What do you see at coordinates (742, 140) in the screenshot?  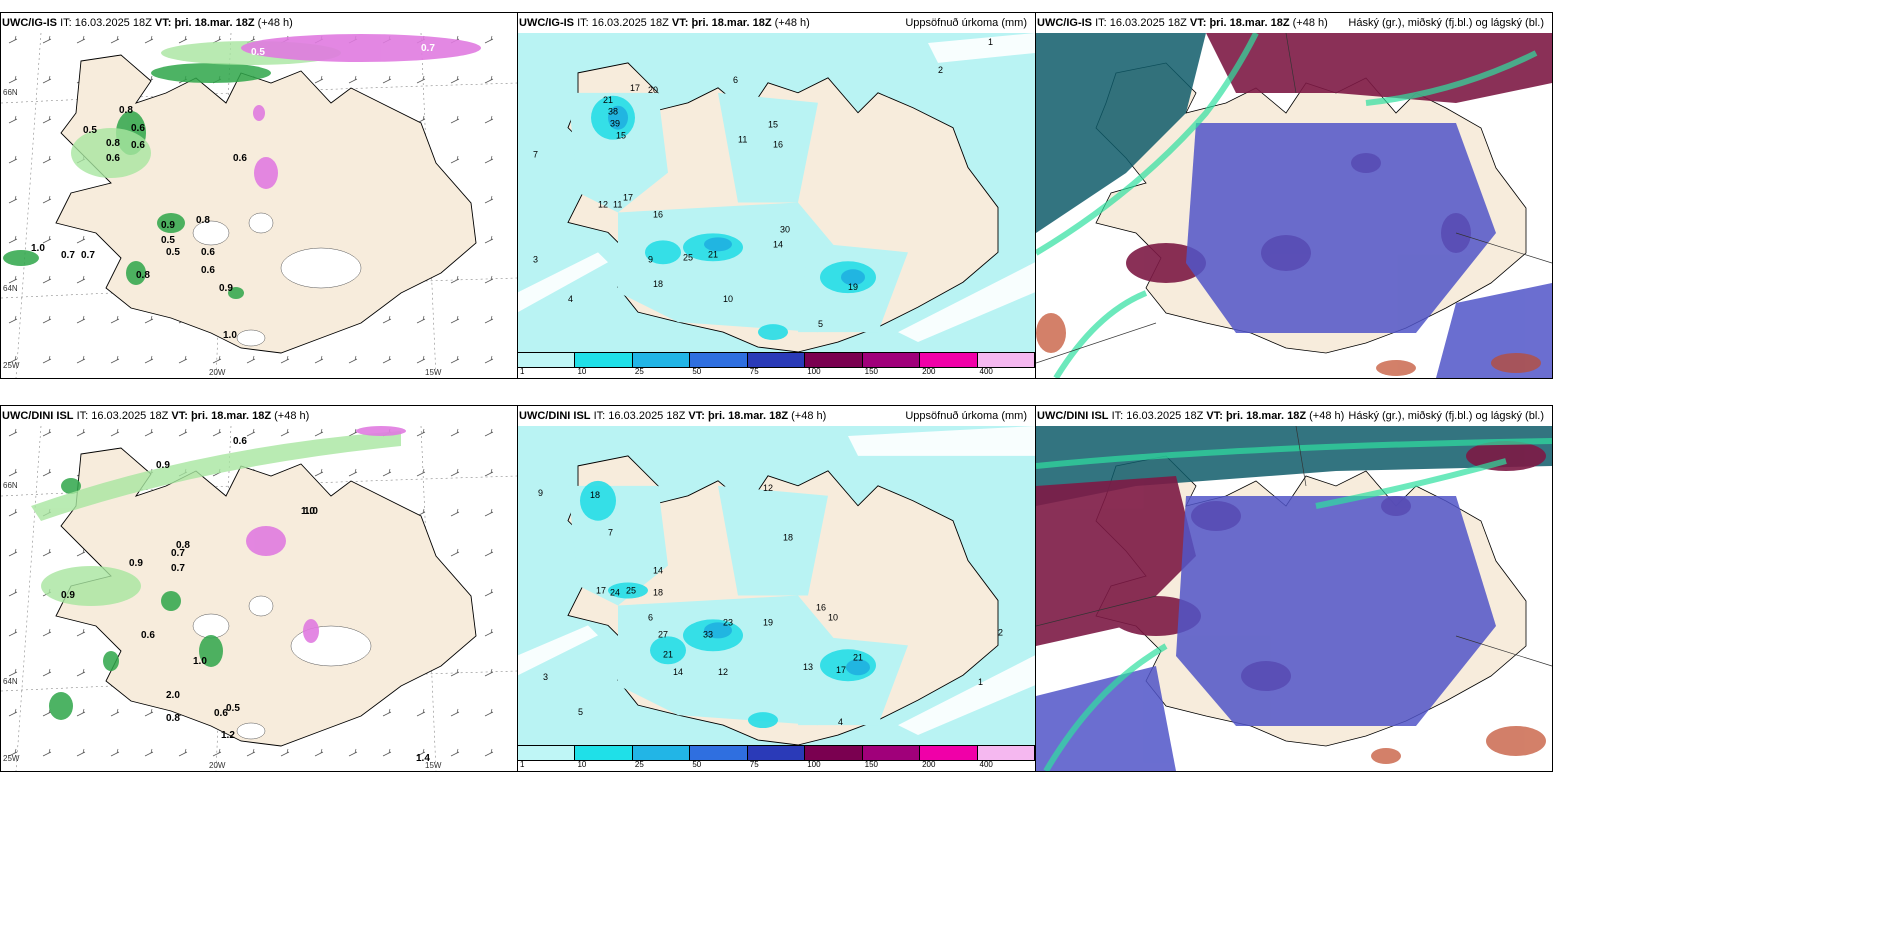 I see `precip-label: 11` at bounding box center [742, 140].